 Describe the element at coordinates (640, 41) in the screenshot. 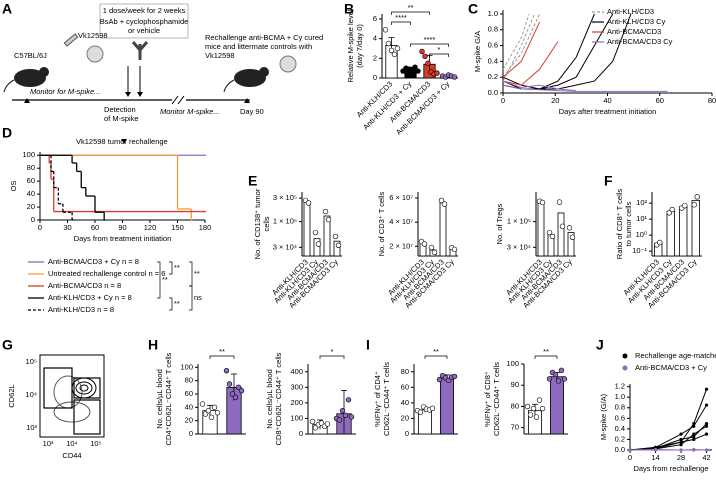

I see `legend-label: Anti-BCMA/CD3 Cy` at that location.